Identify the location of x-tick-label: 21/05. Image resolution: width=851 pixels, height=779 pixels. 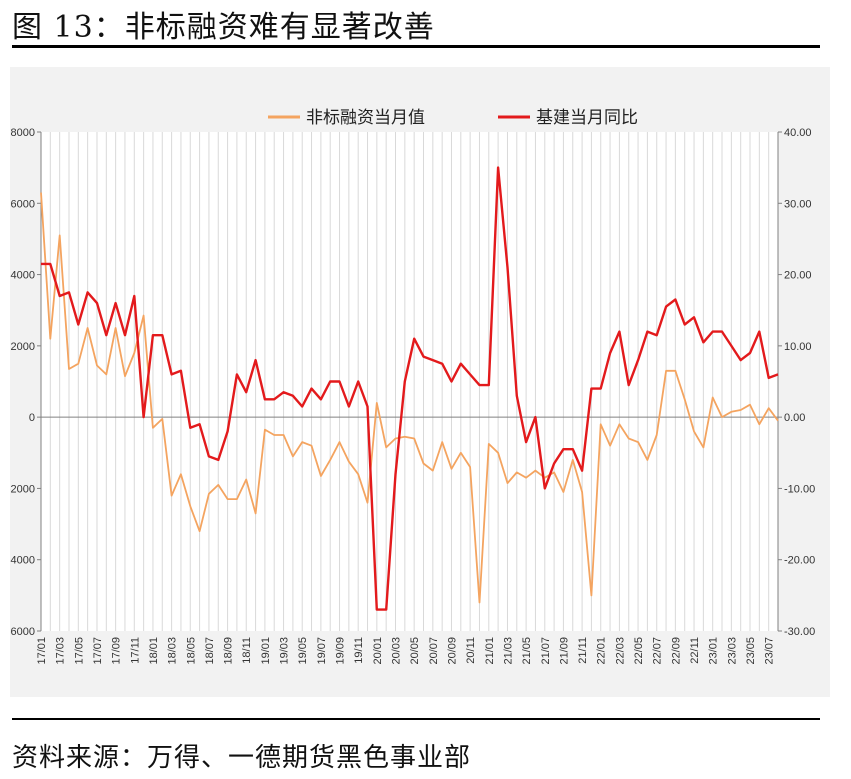
(527, 651).